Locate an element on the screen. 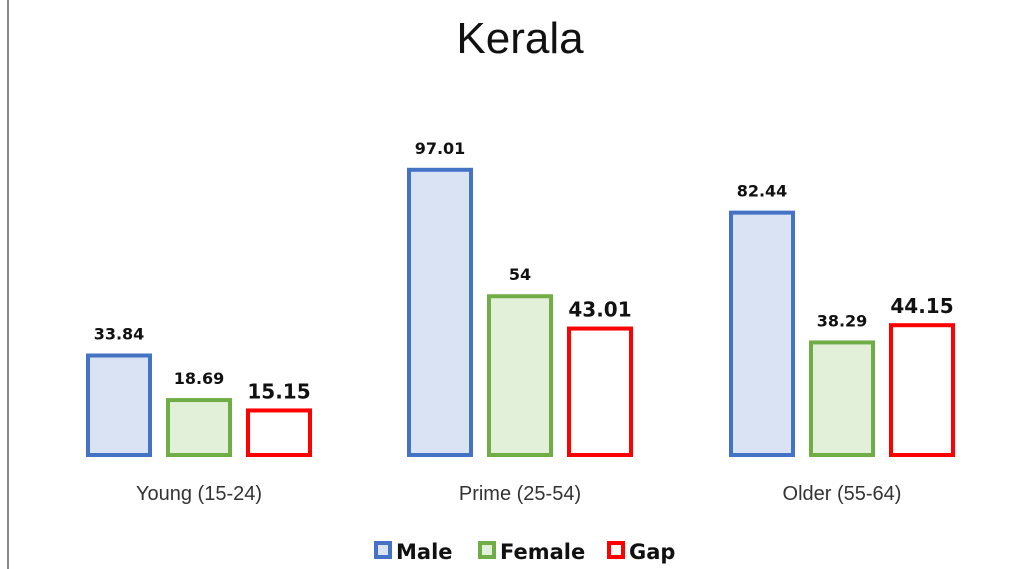 This screenshot has width=1024, height=569. legend-label-gap: Gap is located at coordinates (652, 552).